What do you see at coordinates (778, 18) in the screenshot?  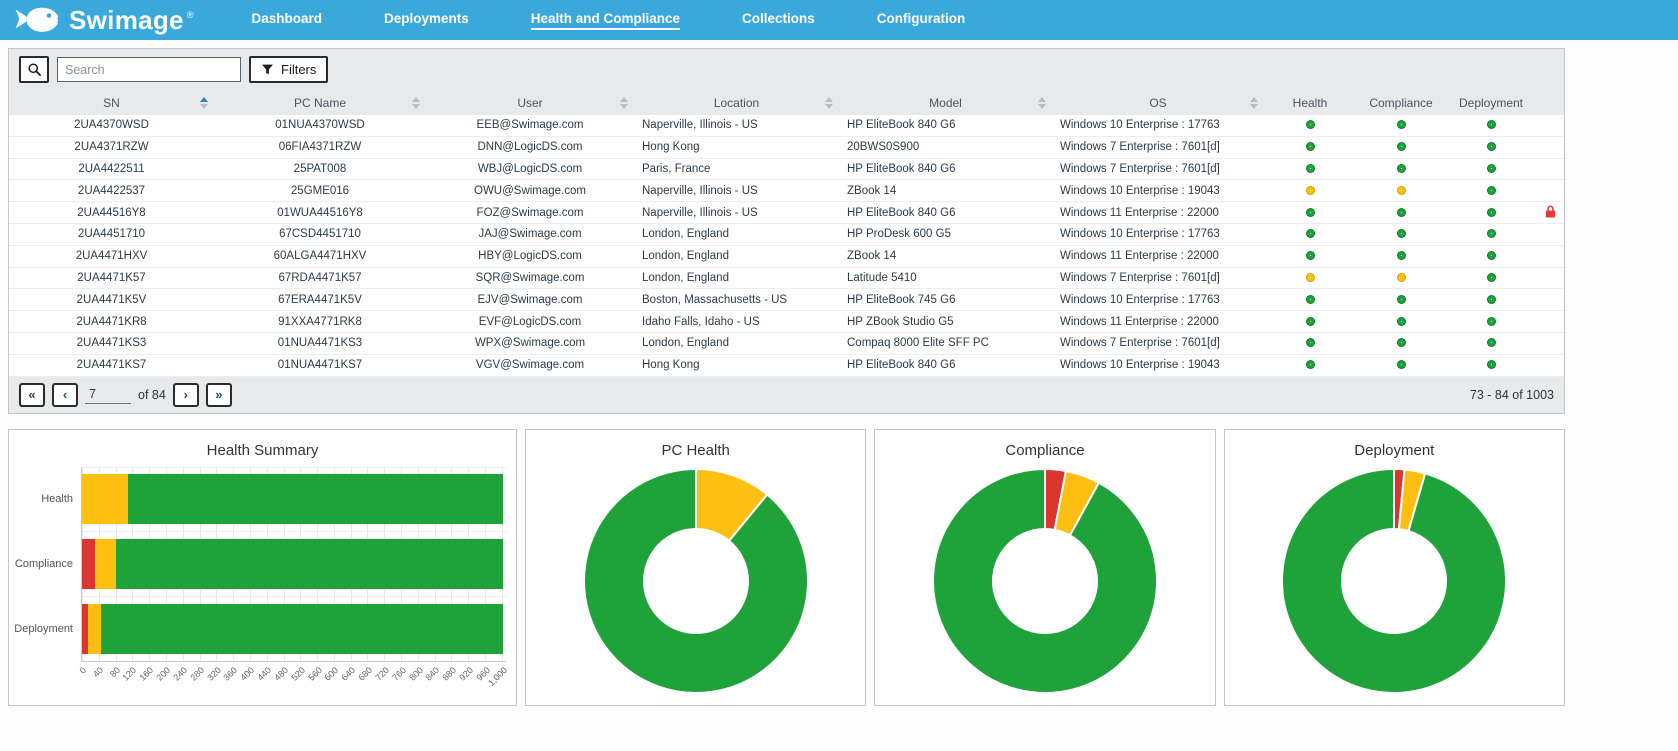 I see `nav-item-collections: Collections` at bounding box center [778, 18].